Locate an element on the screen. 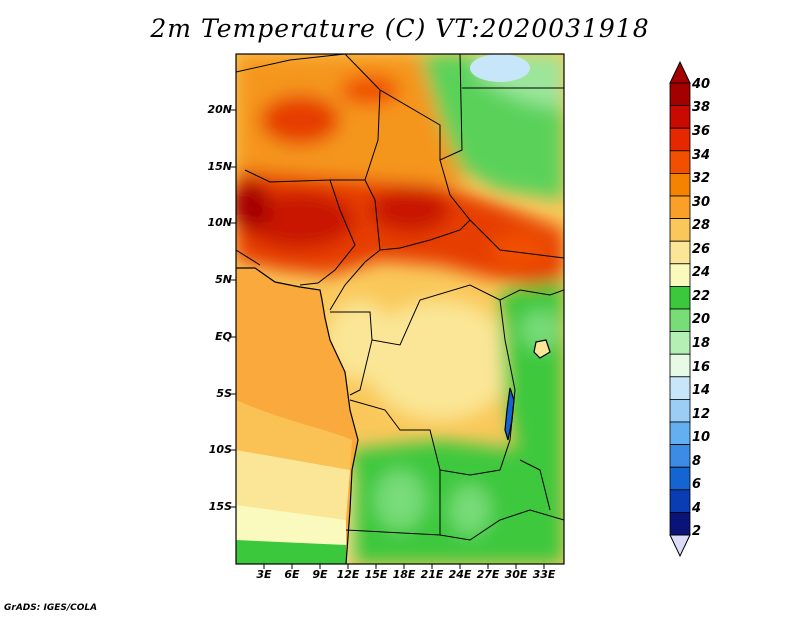 The height and width of the screenshot is (618, 800). lat-label: 15N is located at coordinates (219, 166).